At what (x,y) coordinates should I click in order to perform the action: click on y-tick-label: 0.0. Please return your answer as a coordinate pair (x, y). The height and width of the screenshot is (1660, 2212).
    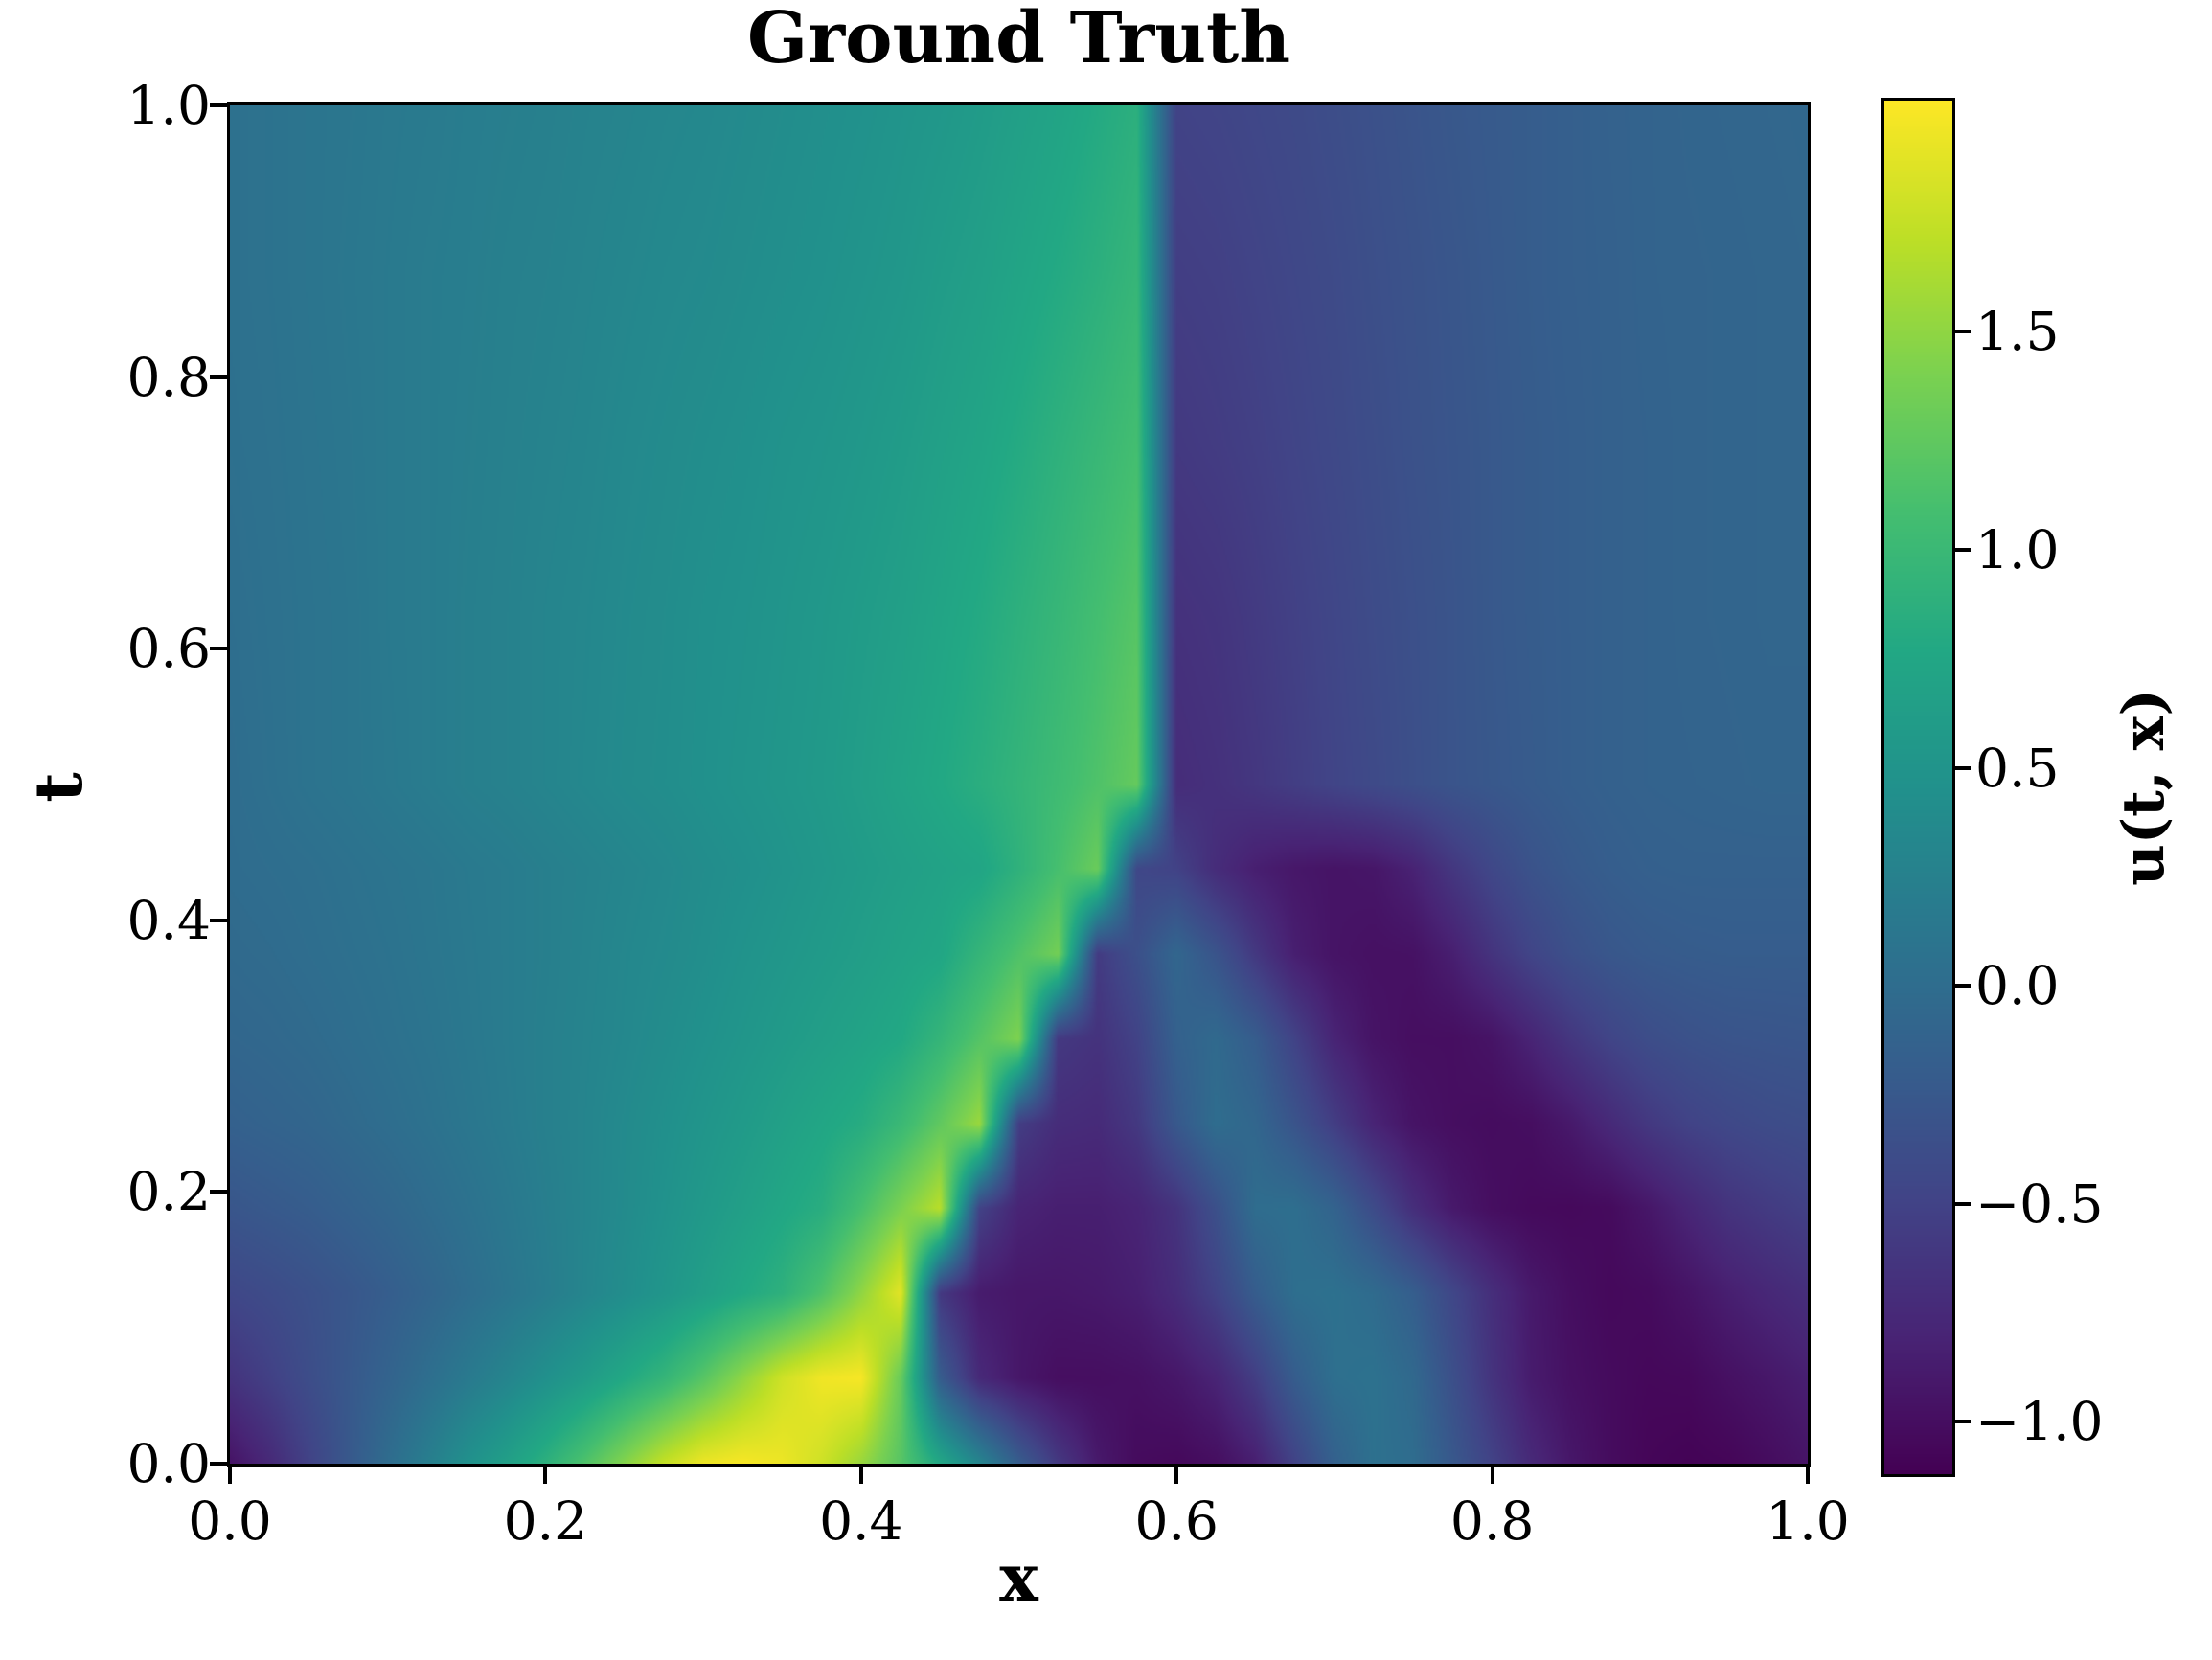
    Looking at the image, I should click on (168, 1463).